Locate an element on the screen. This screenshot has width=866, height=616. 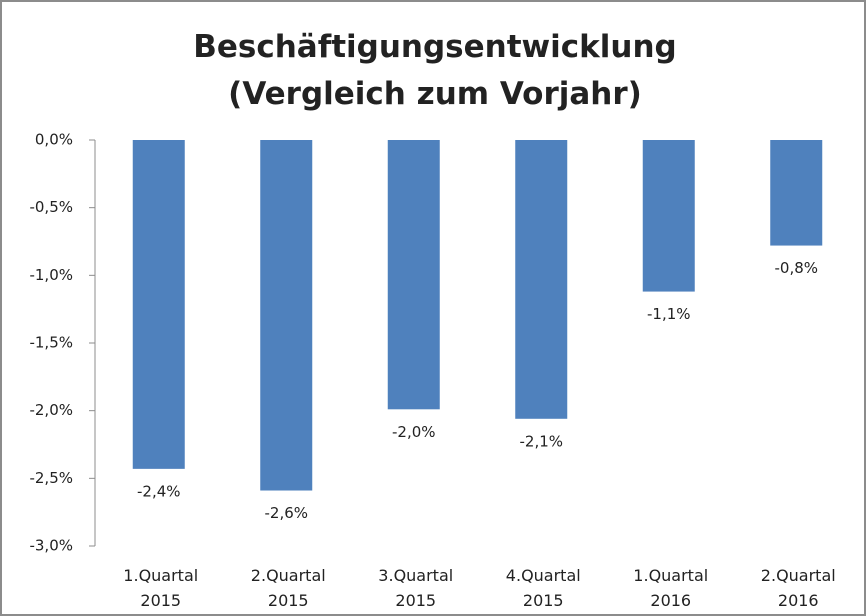
data-label: -0,8% is located at coordinates (796, 268).